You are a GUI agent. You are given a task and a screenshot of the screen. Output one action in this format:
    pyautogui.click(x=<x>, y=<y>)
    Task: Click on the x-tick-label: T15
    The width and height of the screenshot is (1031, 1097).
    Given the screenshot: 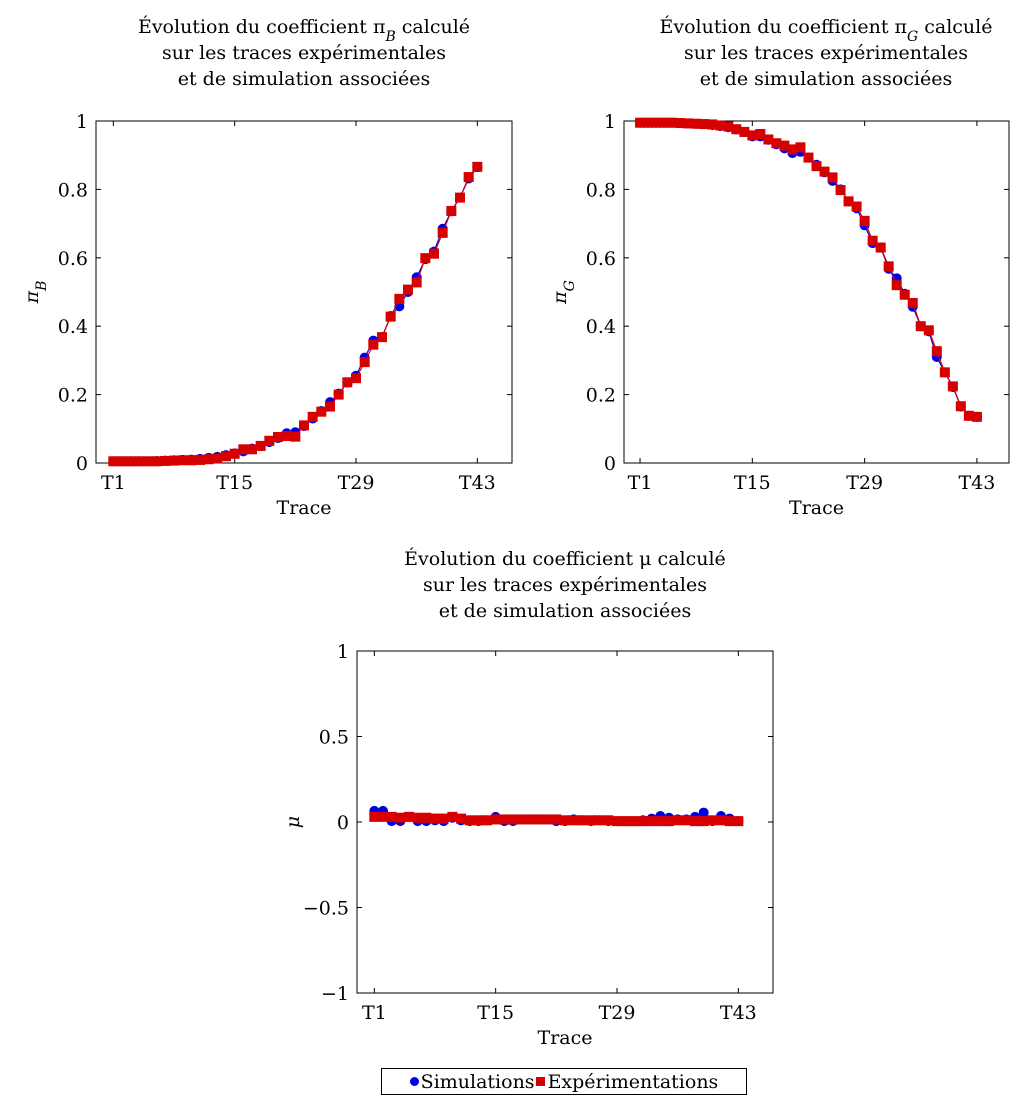 What is the action you would take?
    pyautogui.click(x=752, y=483)
    